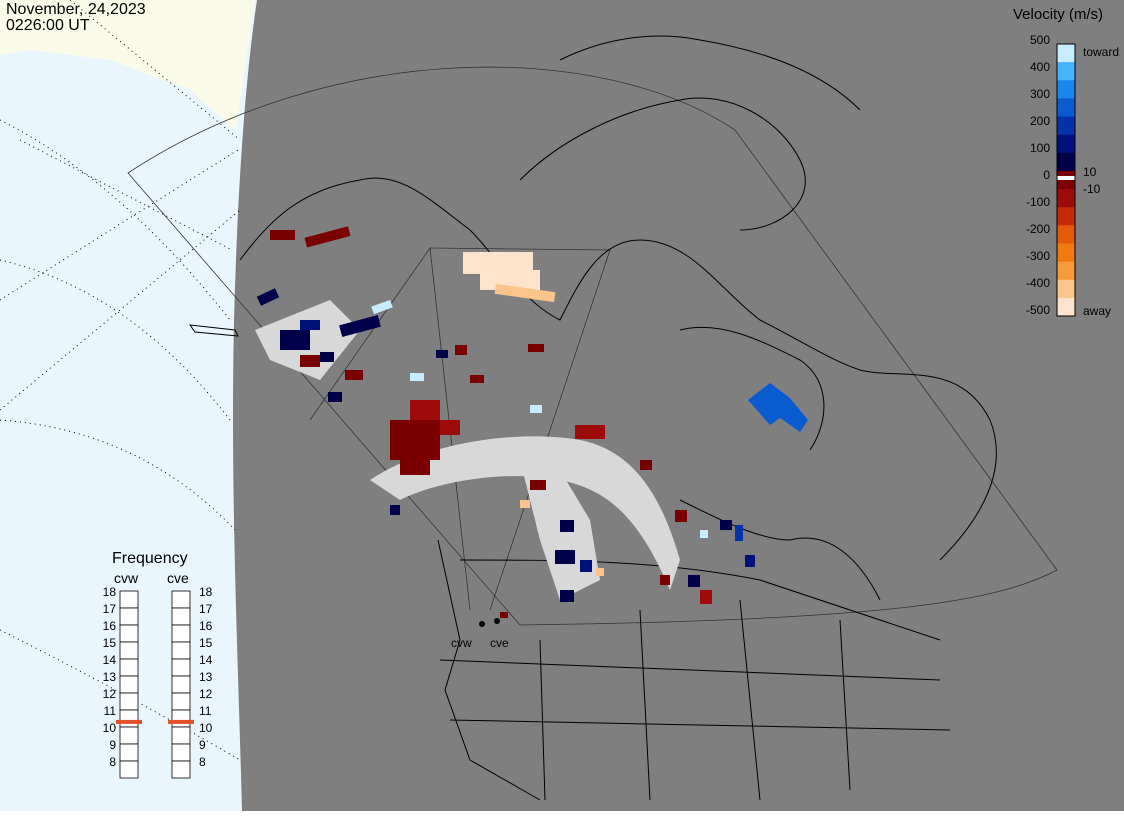 The image size is (1124, 816). I want to click on away-label: away, so click(1097, 311).